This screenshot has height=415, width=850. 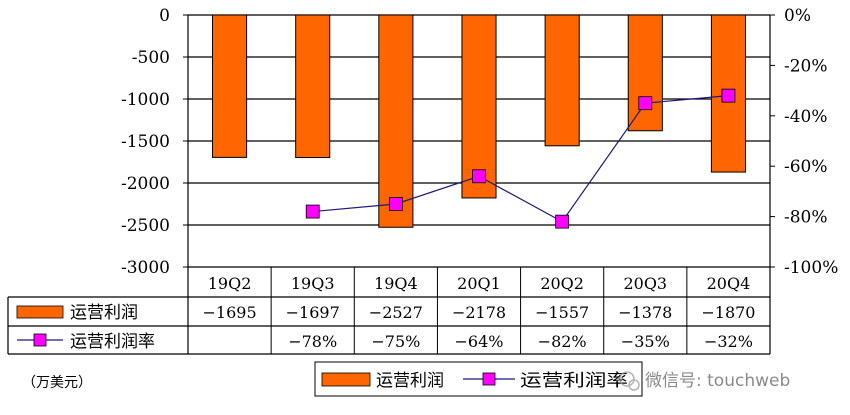 What do you see at coordinates (717, 381) in the screenshot?
I see `watermark-text: 微信号: touchweb` at bounding box center [717, 381].